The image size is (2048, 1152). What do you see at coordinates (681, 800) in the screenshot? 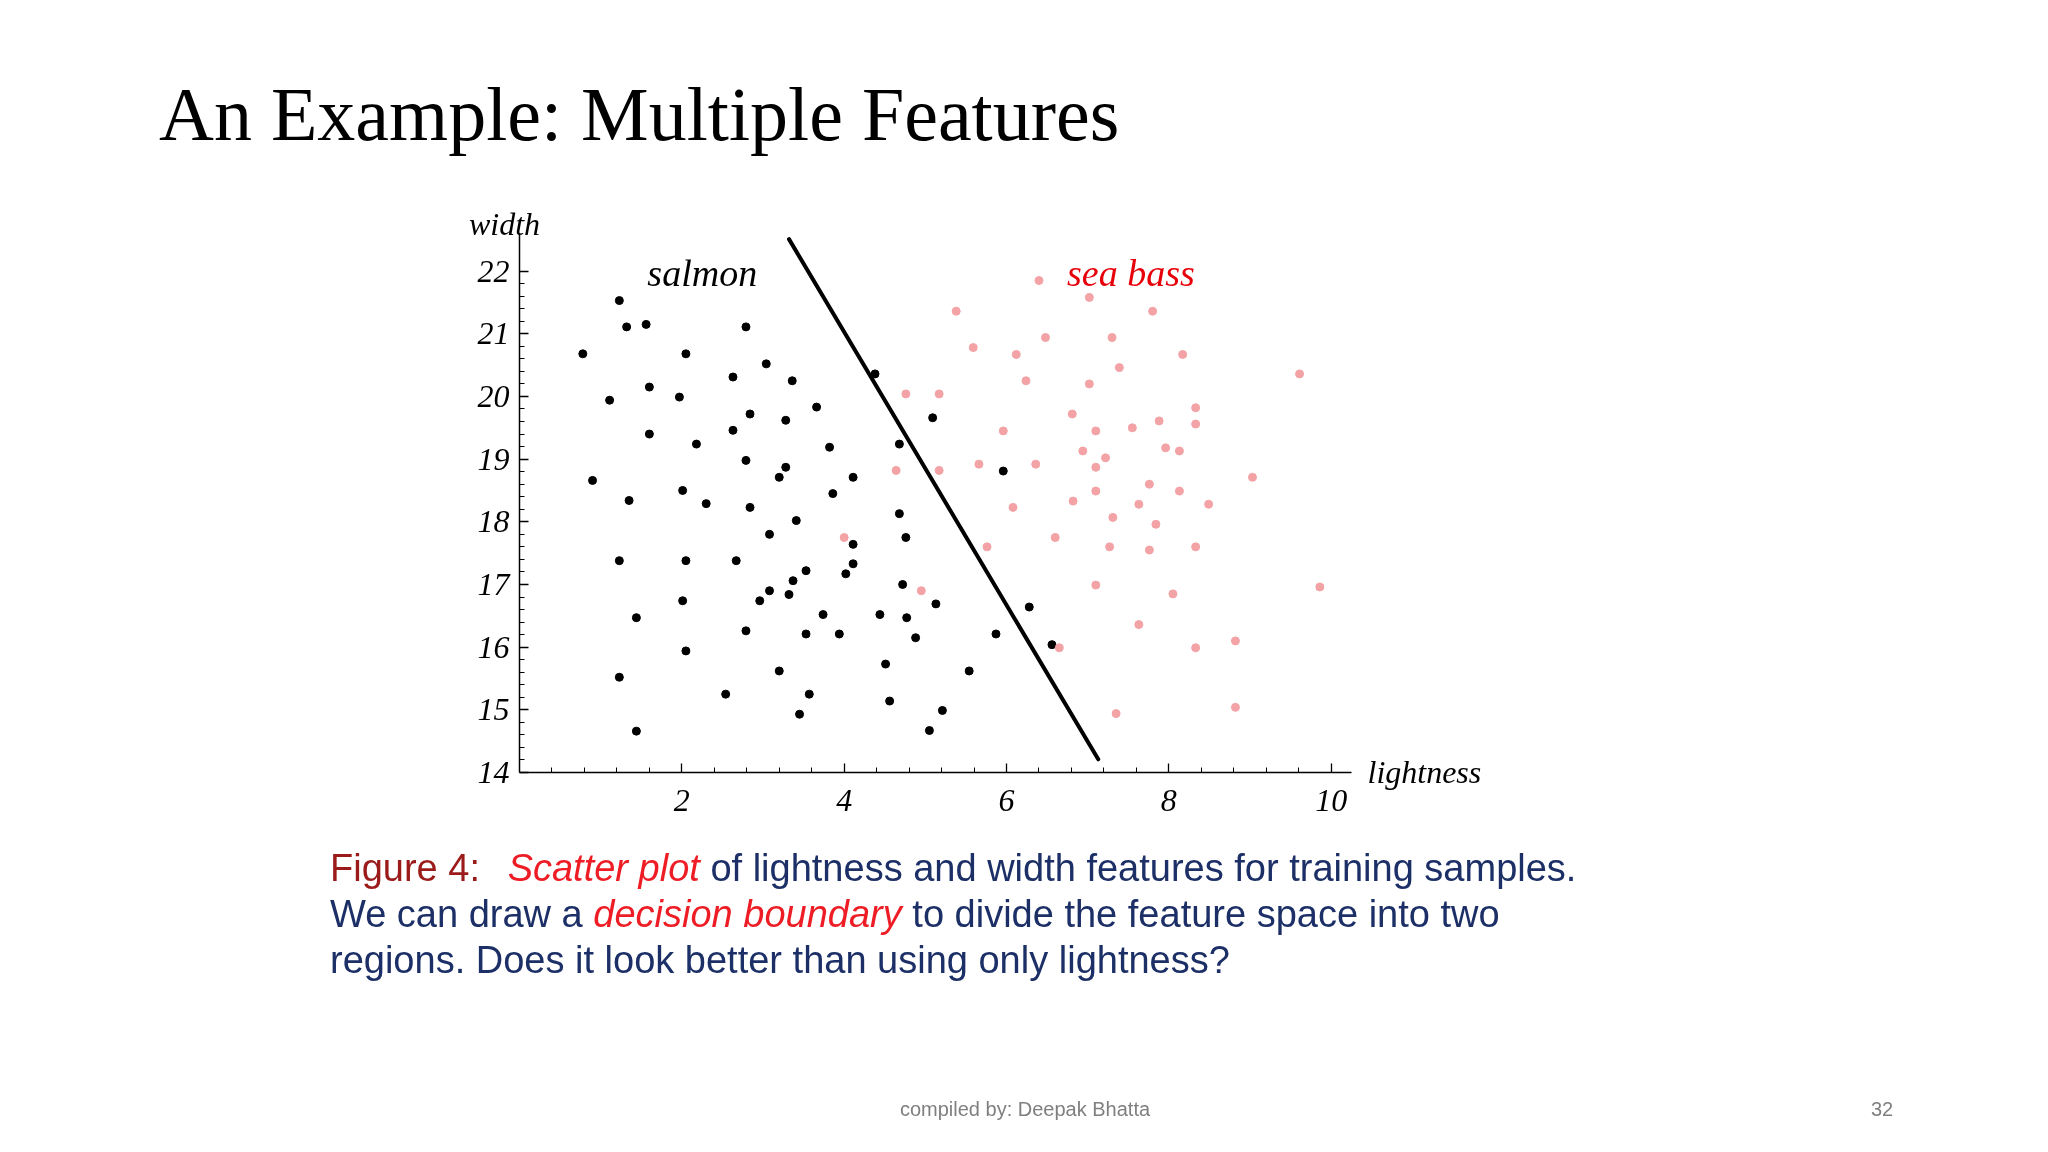
I see `x-tick-label: 2` at bounding box center [681, 800].